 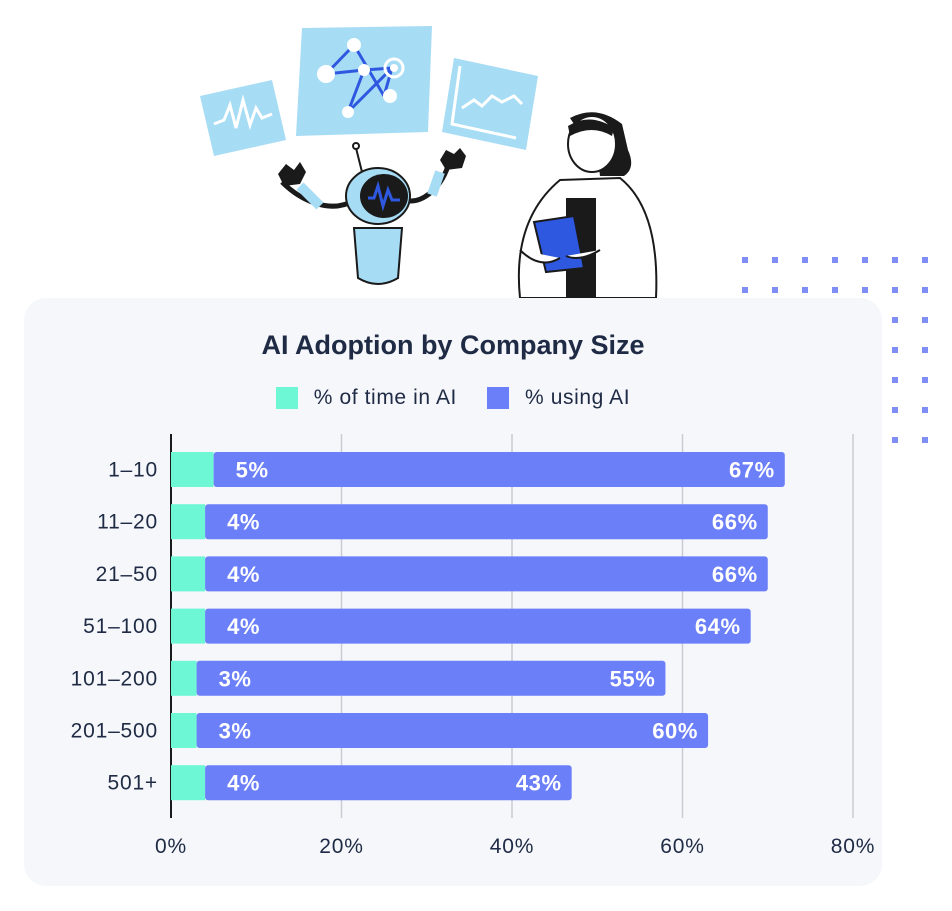 I want to click on legend-swatch-using, so click(x=498, y=398).